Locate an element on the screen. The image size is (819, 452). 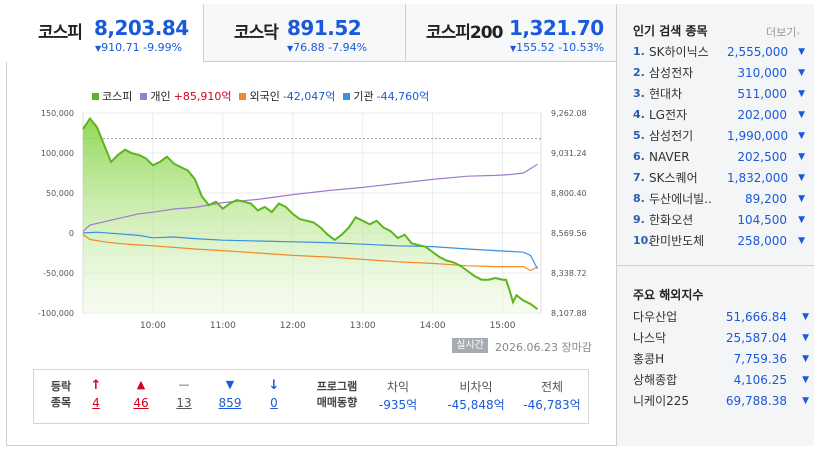
left-tick-label: -100,000 is located at coordinates (56, 313).